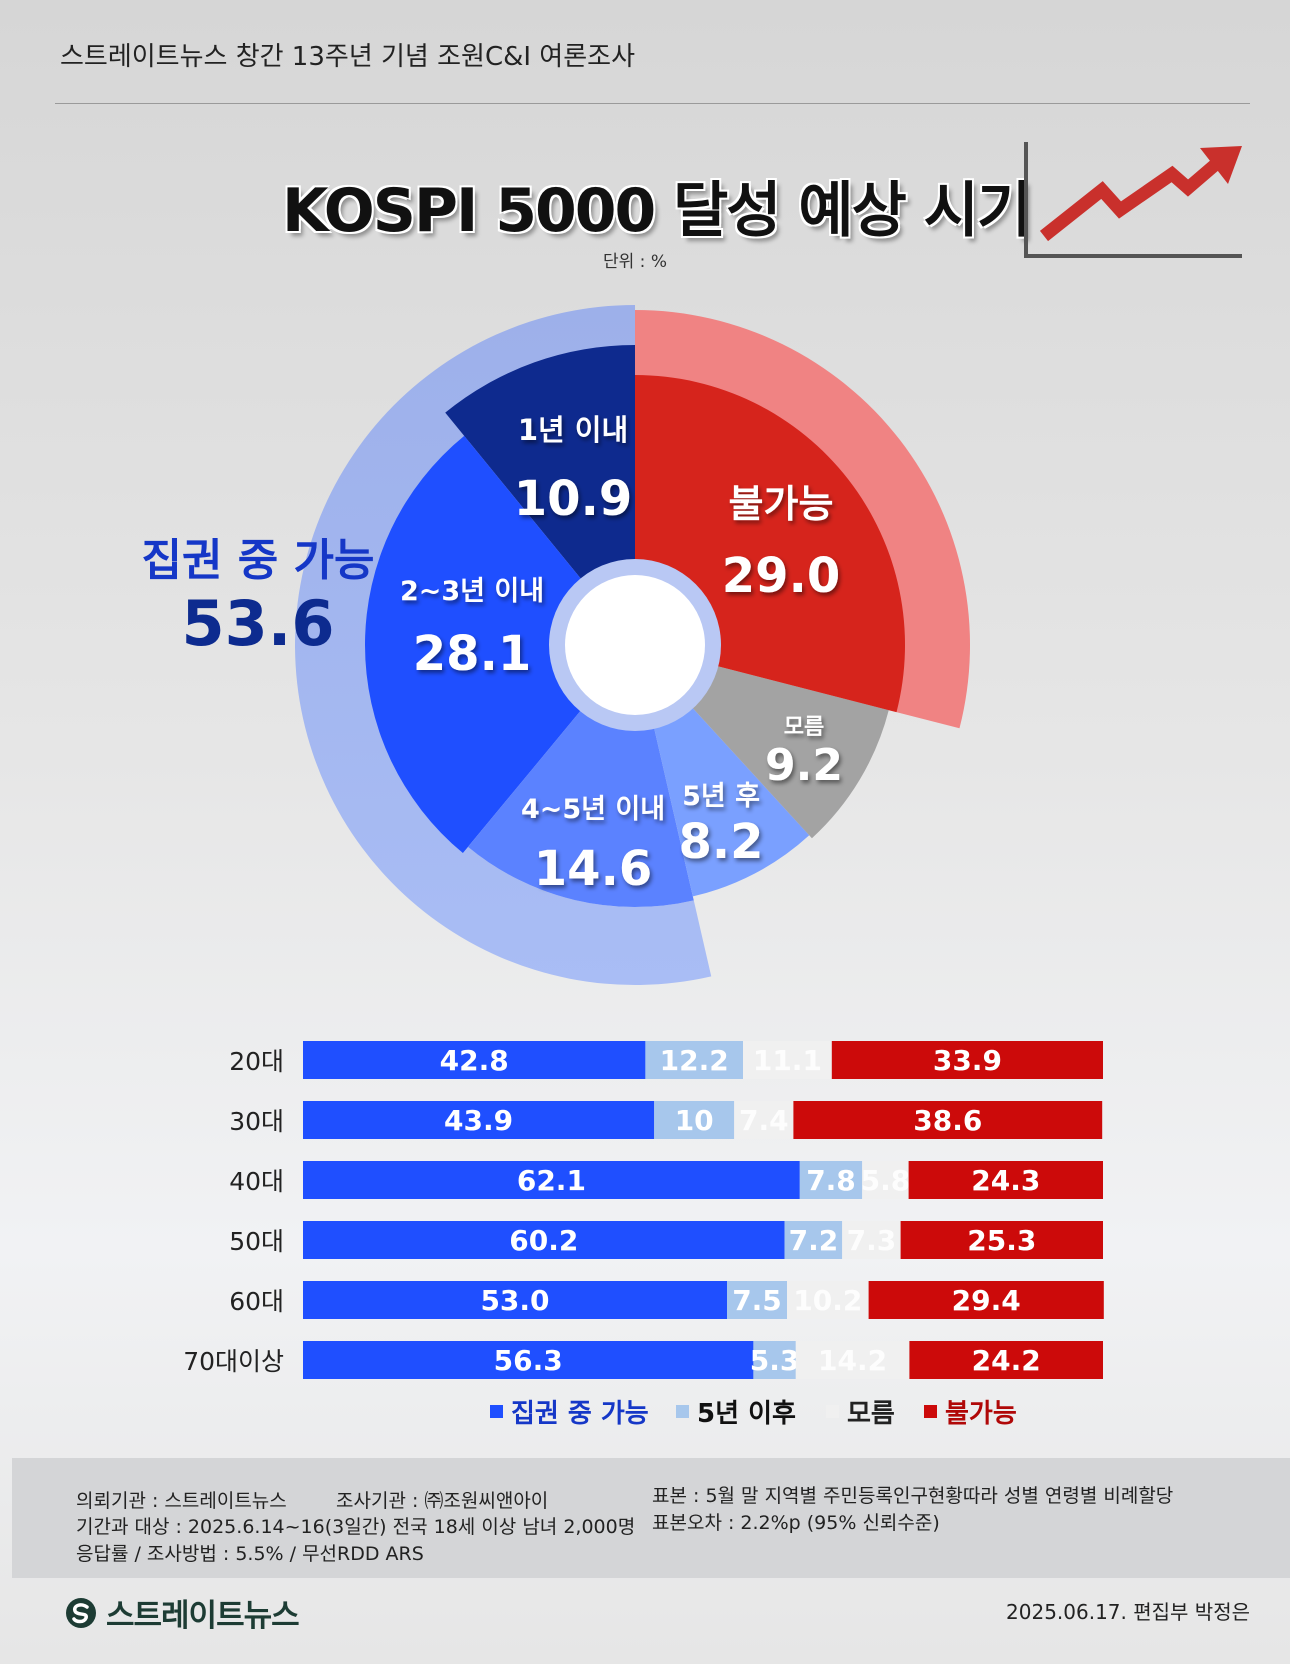 The height and width of the screenshot is (1664, 1290). I want to click on legend-label-impossible: 불가능, so click(981, 1414).